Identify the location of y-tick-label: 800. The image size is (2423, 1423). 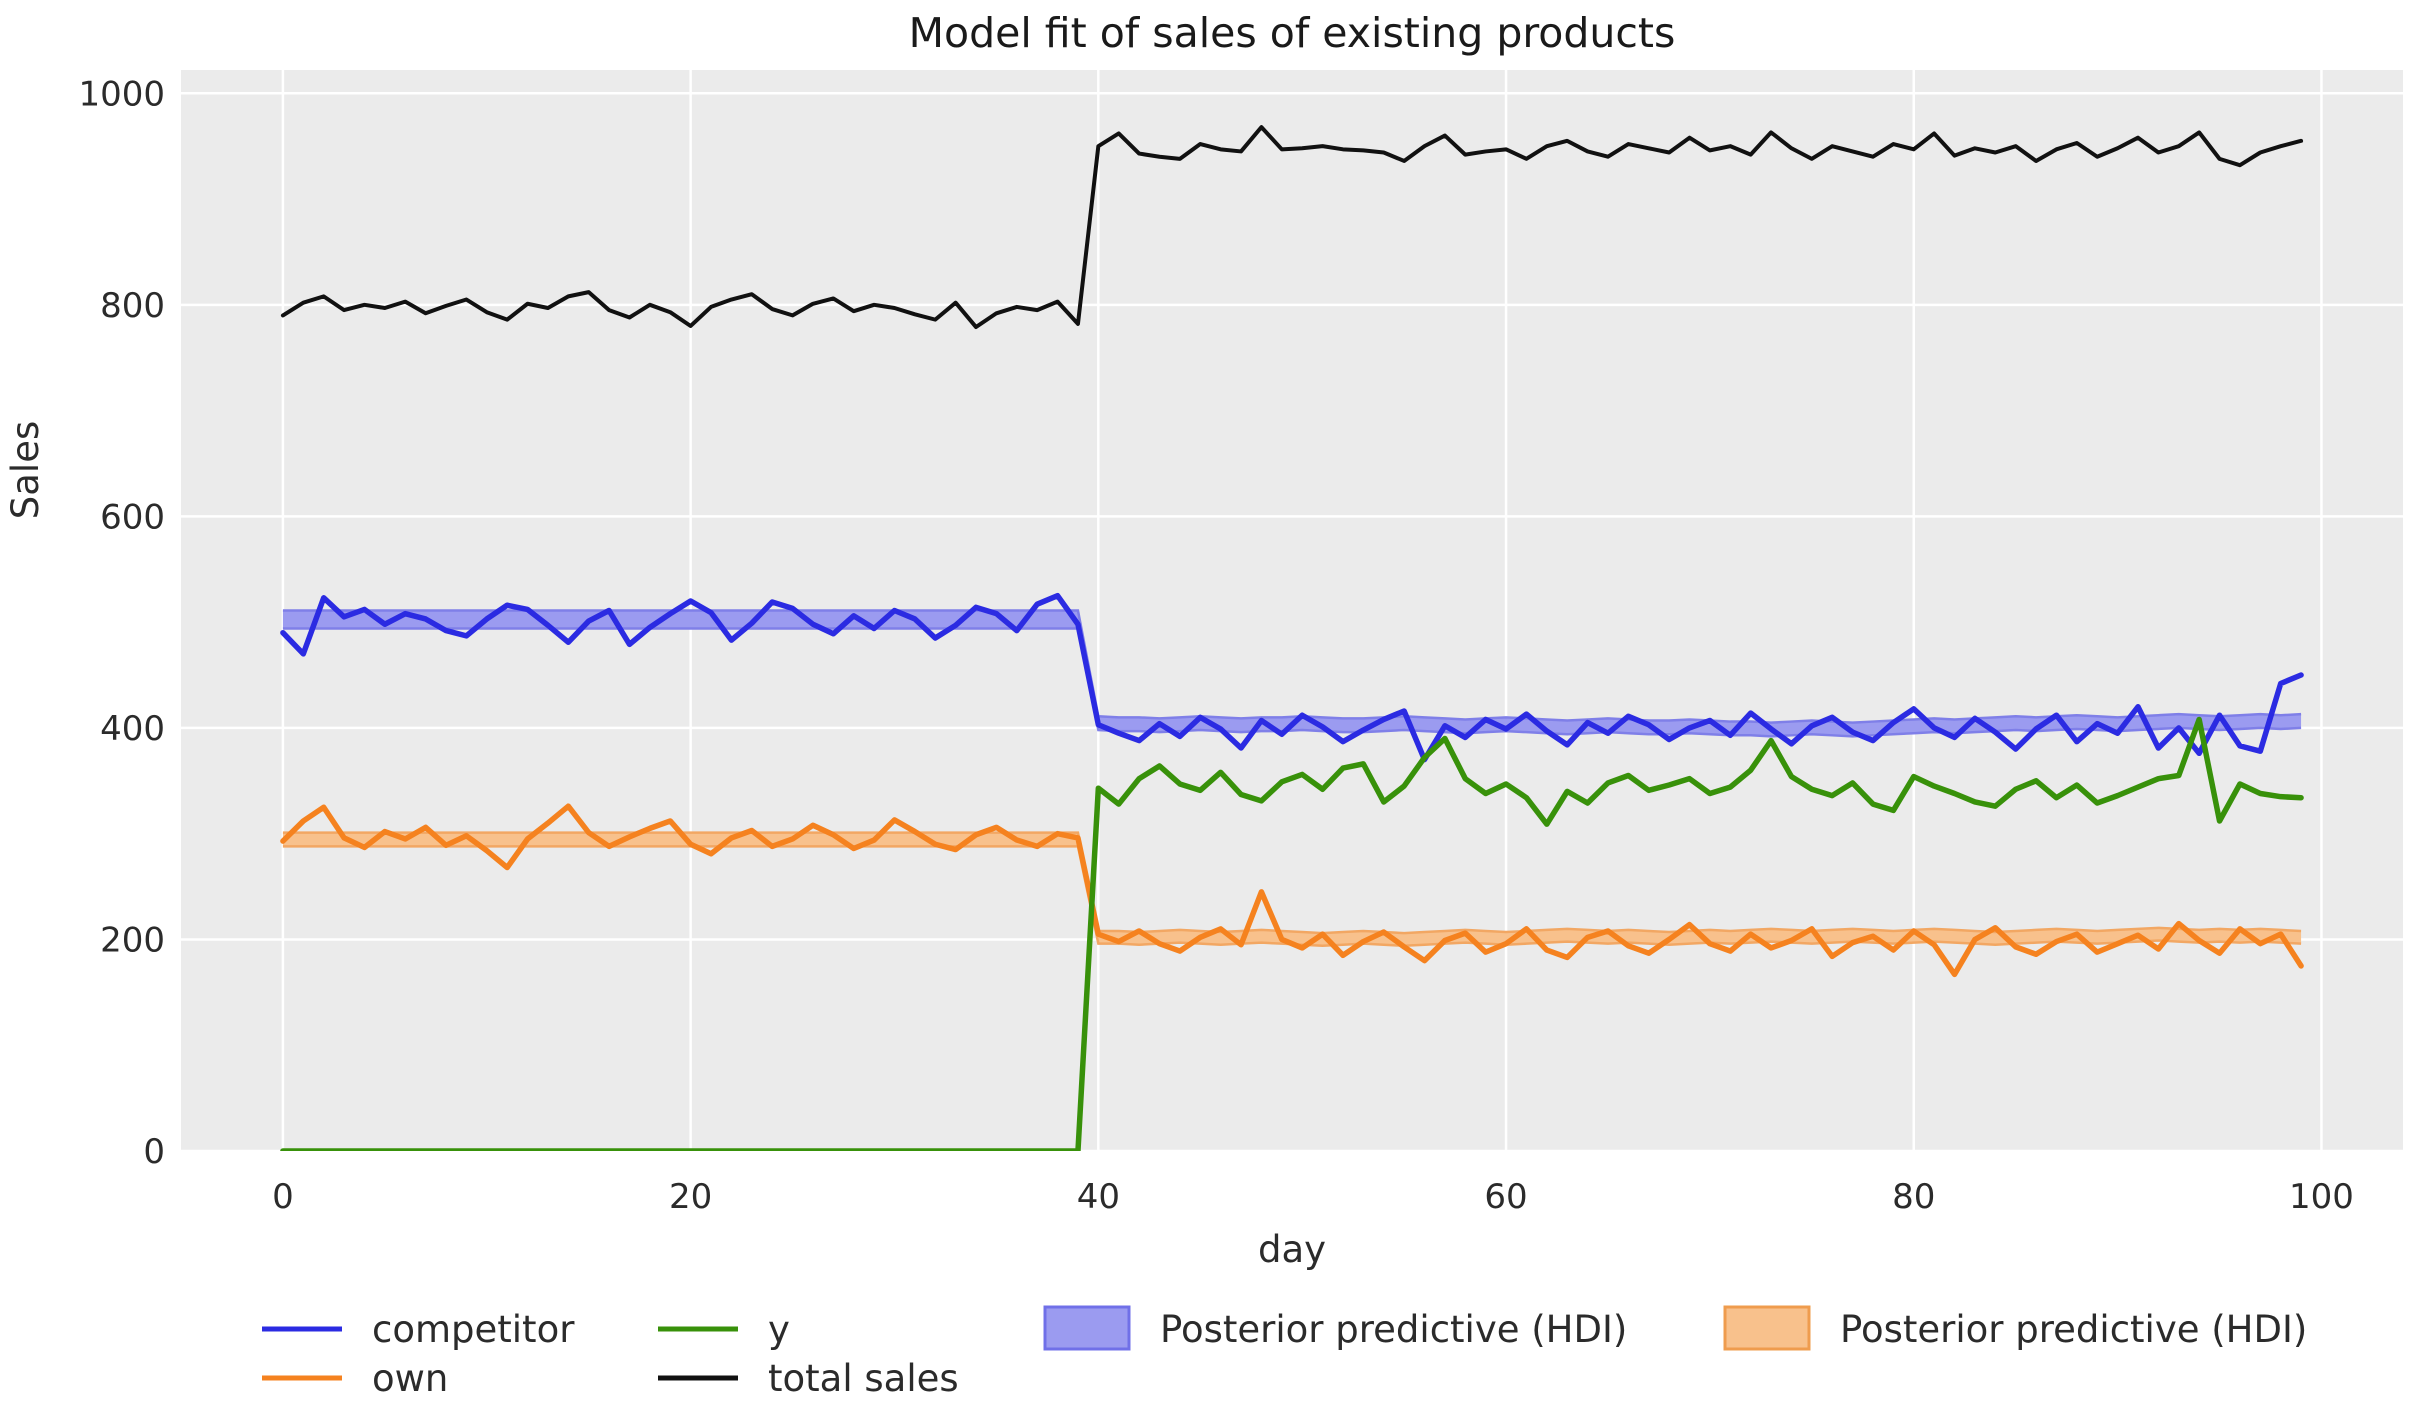
(132, 306).